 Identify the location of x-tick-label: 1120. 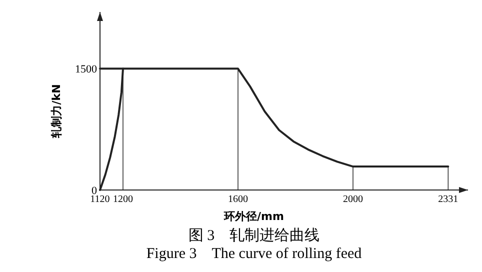
(100, 199).